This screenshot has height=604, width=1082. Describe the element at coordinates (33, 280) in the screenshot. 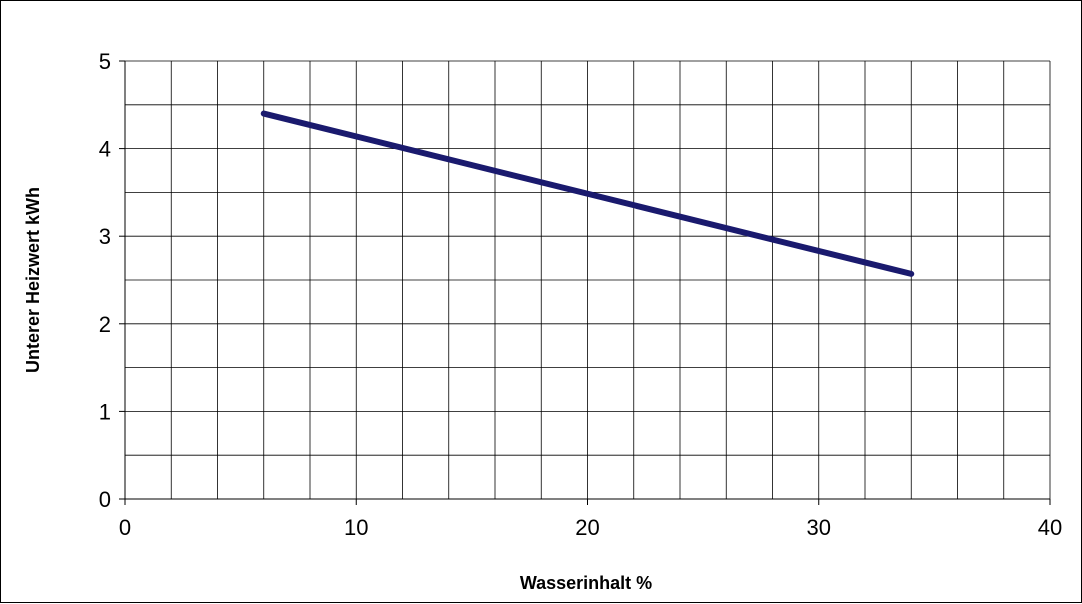

I see `y-axis-title: Unterer Heizwert kWh` at that location.